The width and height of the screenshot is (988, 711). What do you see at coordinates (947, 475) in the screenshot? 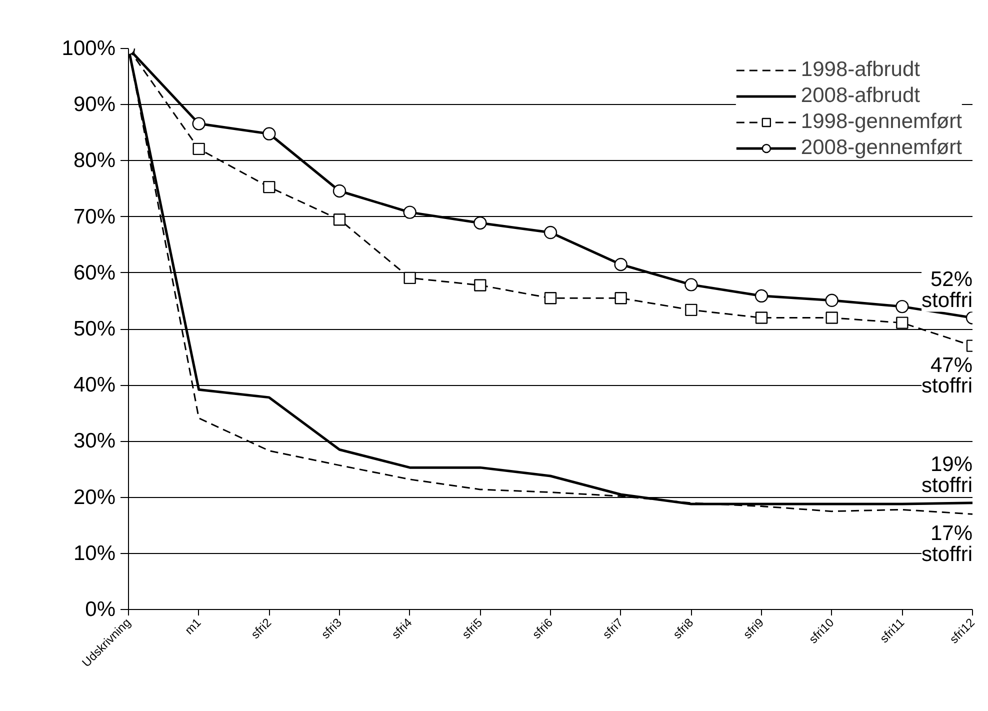
I see `annotation: 19% stoffri` at bounding box center [947, 475].